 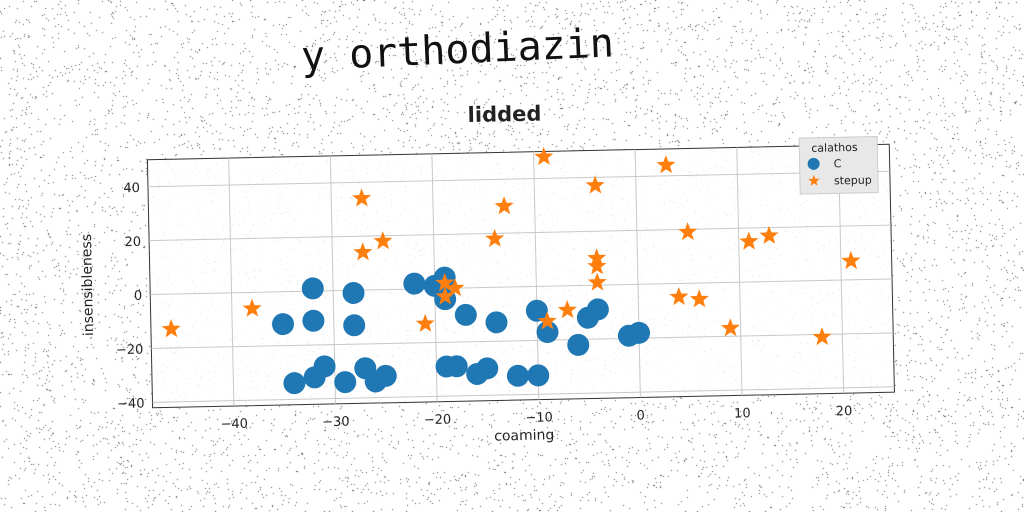 What do you see at coordinates (853, 181) in the screenshot?
I see `legend-label: stepup` at bounding box center [853, 181].